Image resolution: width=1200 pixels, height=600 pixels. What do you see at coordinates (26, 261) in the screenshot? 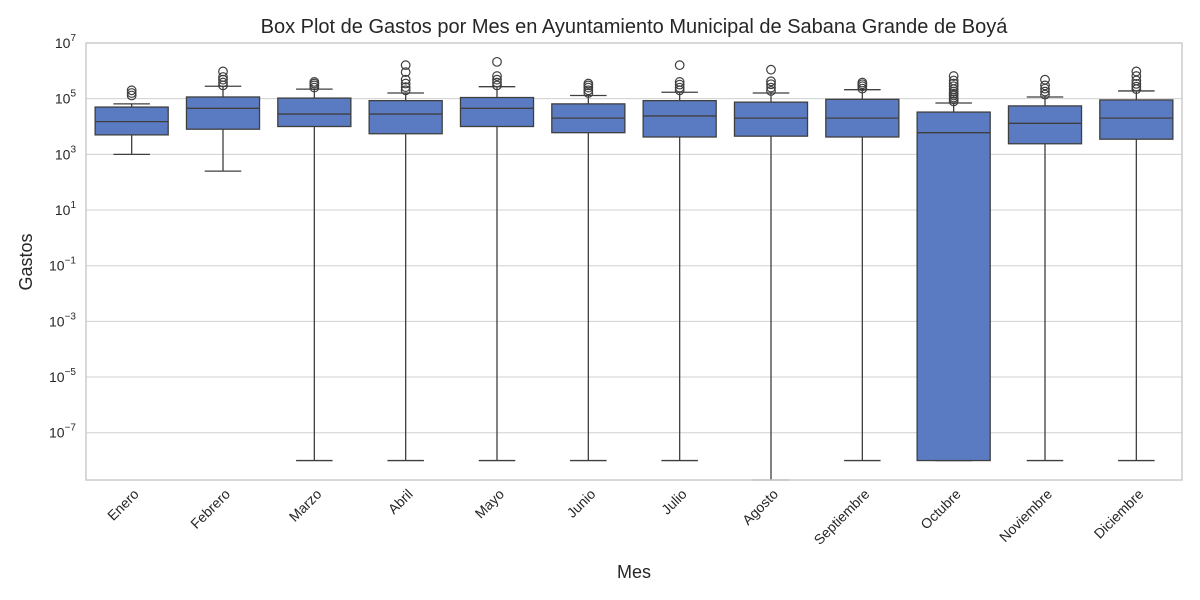
I see `y-axis-label: Gastos` at bounding box center [26, 261].